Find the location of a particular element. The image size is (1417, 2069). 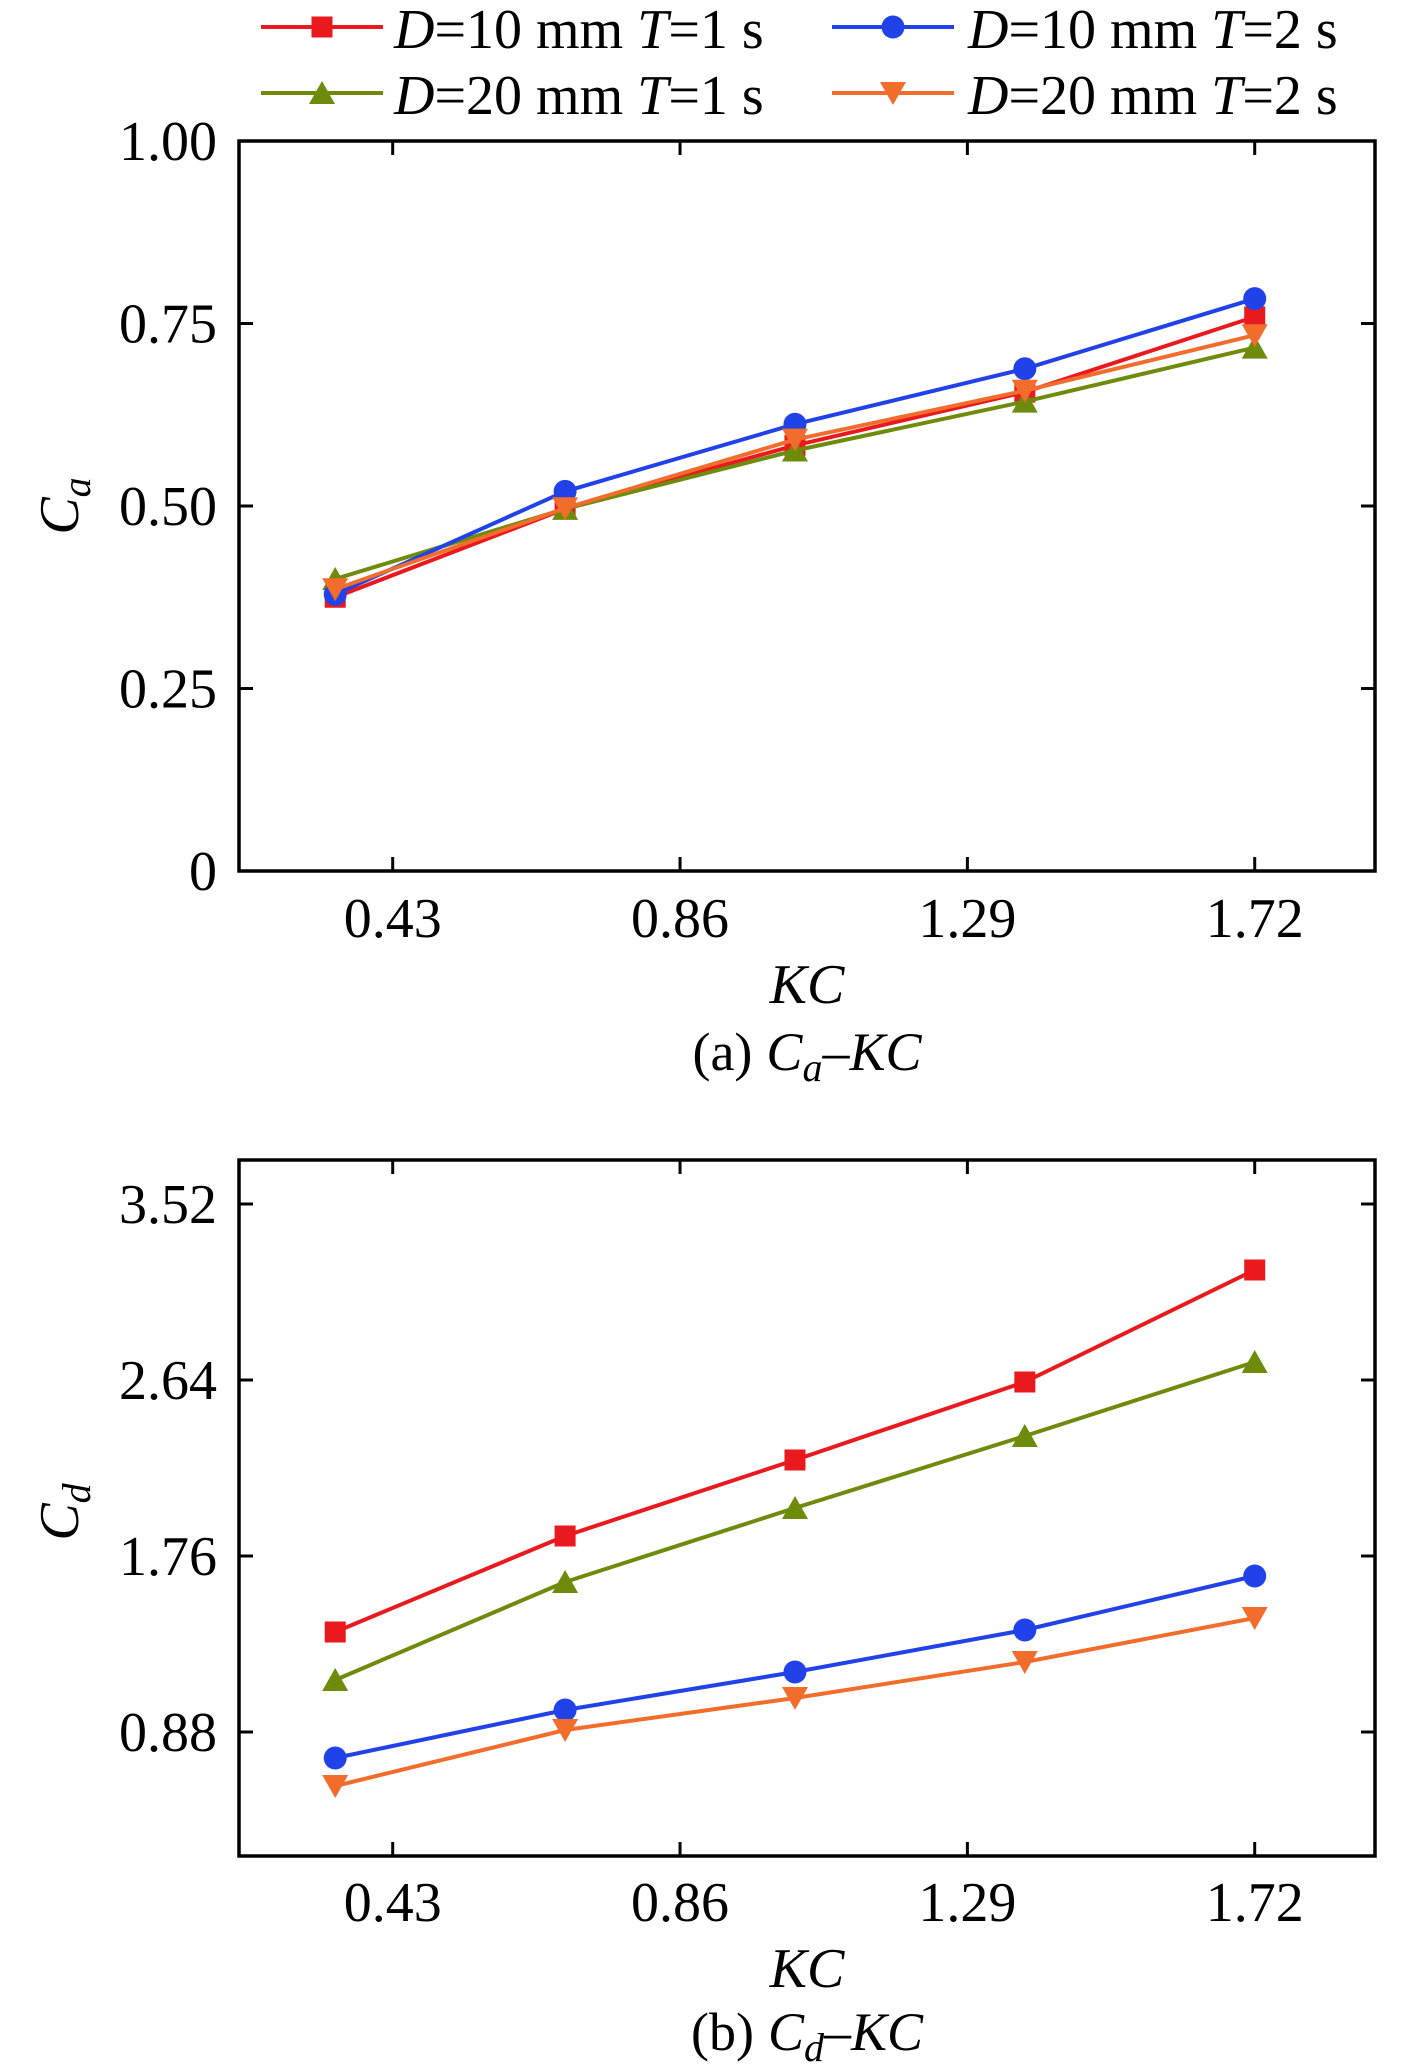

panel-a-x-tick-label: 1.72 is located at coordinates (1255, 919).